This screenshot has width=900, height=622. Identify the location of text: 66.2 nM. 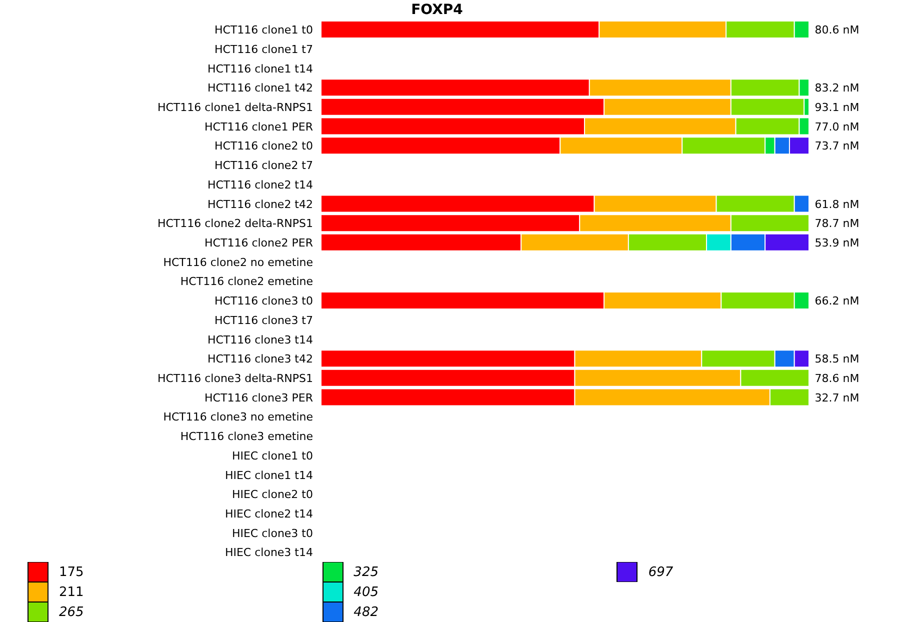
(837, 301).